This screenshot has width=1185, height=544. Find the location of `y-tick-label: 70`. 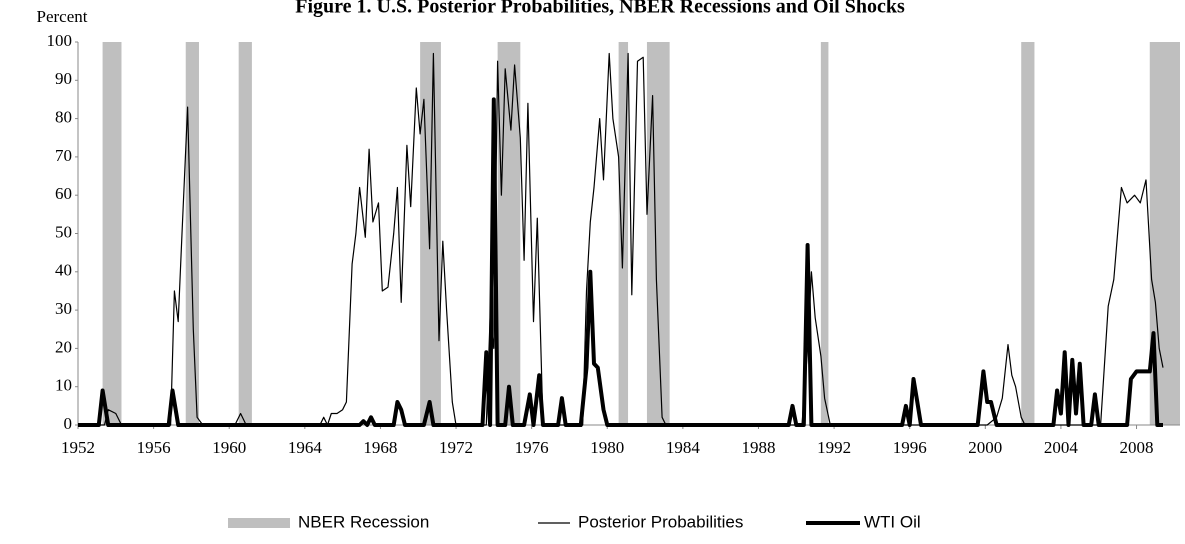

y-tick-label: 70 is located at coordinates (63, 155).